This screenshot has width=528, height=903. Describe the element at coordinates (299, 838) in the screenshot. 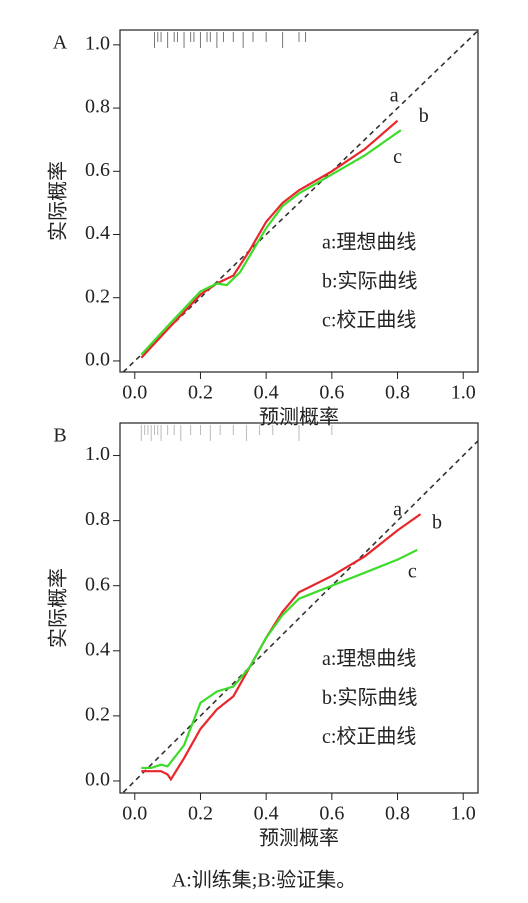

I see `x-axis-label: 预测概率` at that location.